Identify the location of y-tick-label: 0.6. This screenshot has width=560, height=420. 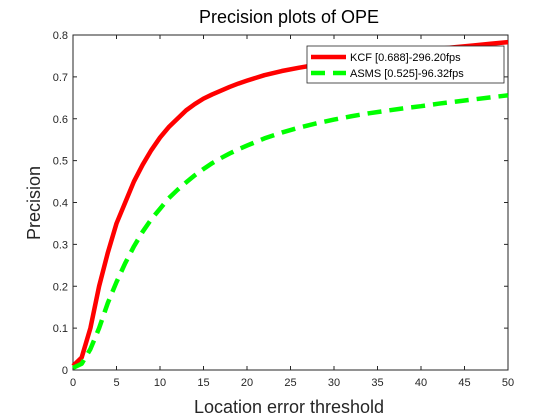
(60, 120).